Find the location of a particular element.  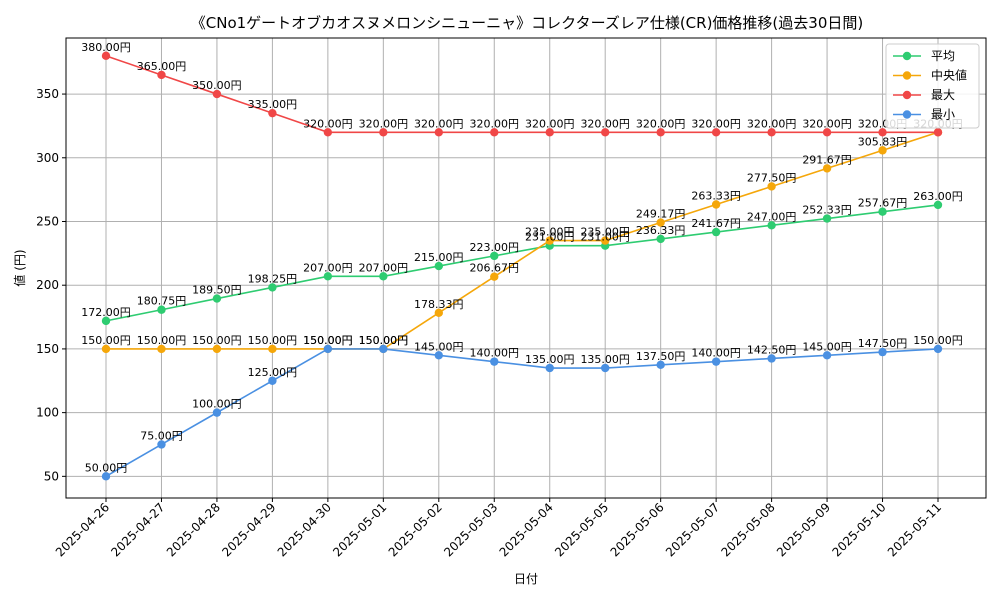

x-tick-label: 2025-04-28 is located at coordinates (193, 529).